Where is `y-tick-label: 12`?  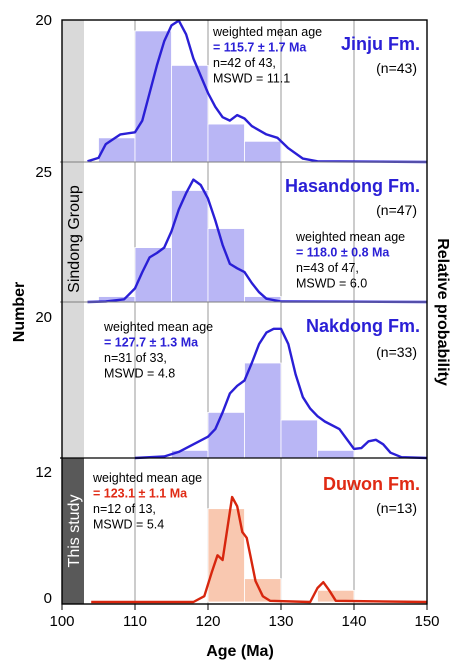 y-tick-label: 12 is located at coordinates (43, 472).